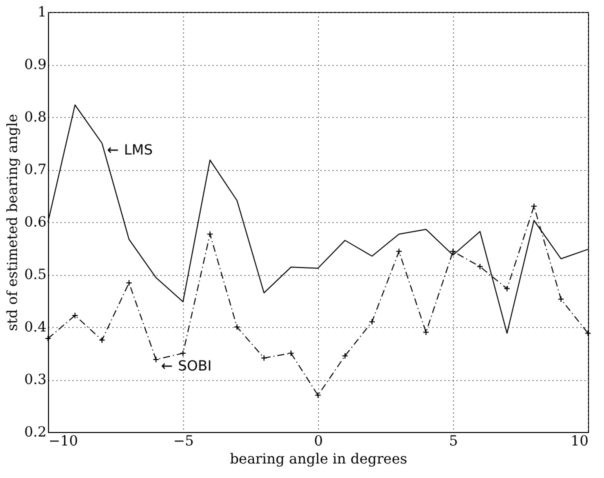  What do you see at coordinates (42, 12) in the screenshot?
I see `y-tick-label: 1` at bounding box center [42, 12].